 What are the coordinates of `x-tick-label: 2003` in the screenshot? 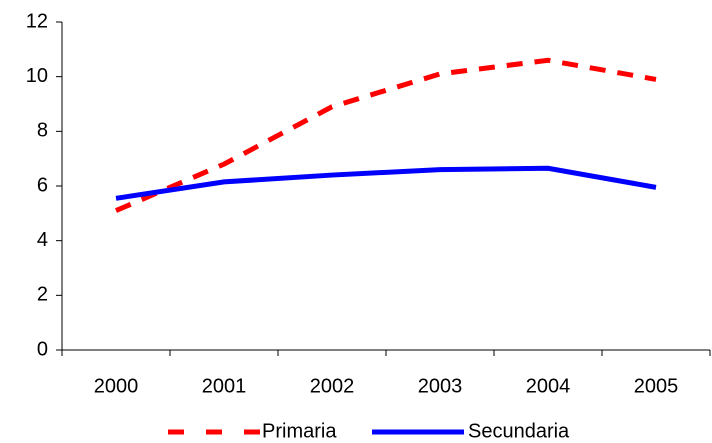 It's located at (440, 386).